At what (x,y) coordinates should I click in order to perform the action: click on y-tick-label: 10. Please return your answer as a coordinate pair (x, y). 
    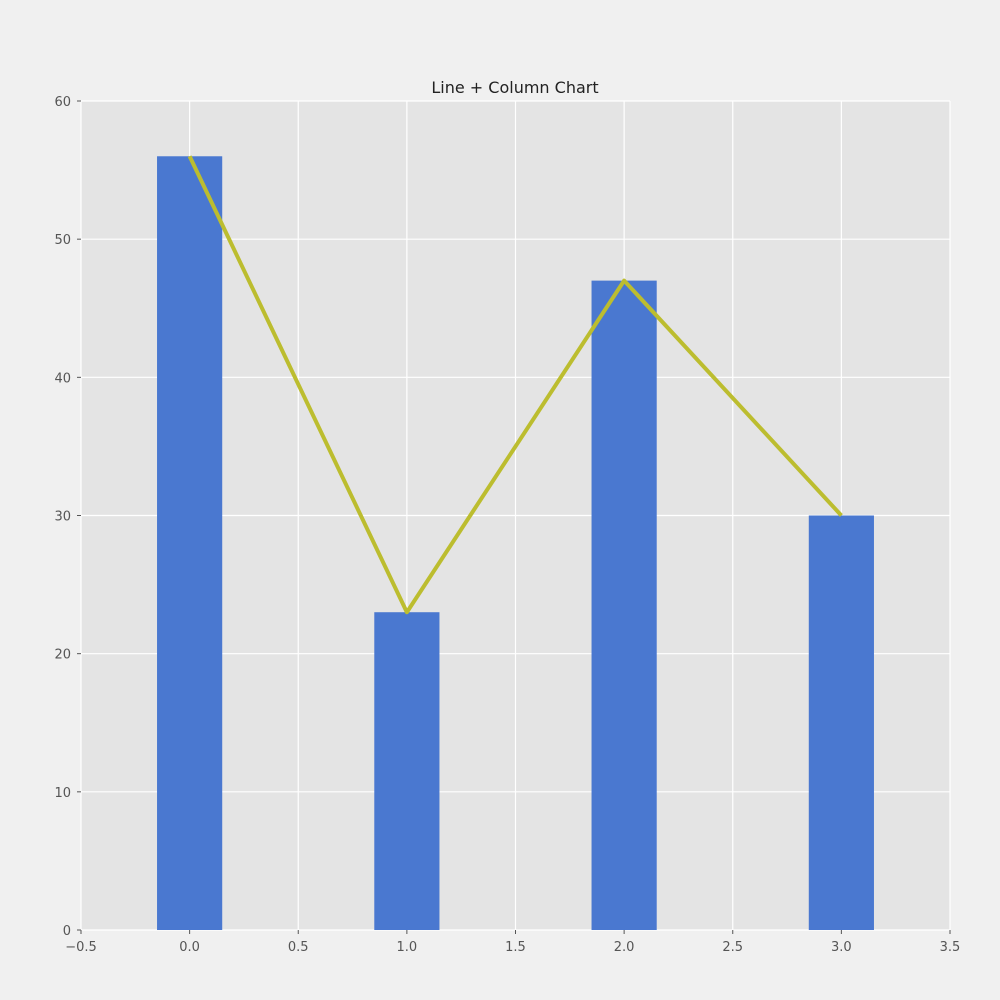
    Looking at the image, I should click on (62, 793).